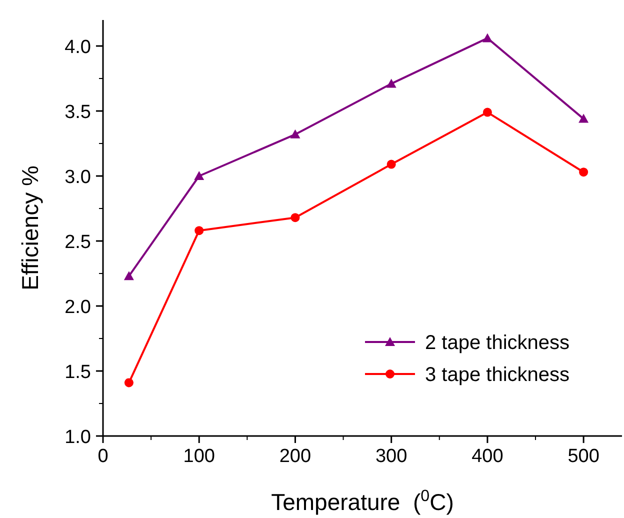 The image size is (624, 518). I want to click on y-tick-label: 3.0, so click(77, 177).